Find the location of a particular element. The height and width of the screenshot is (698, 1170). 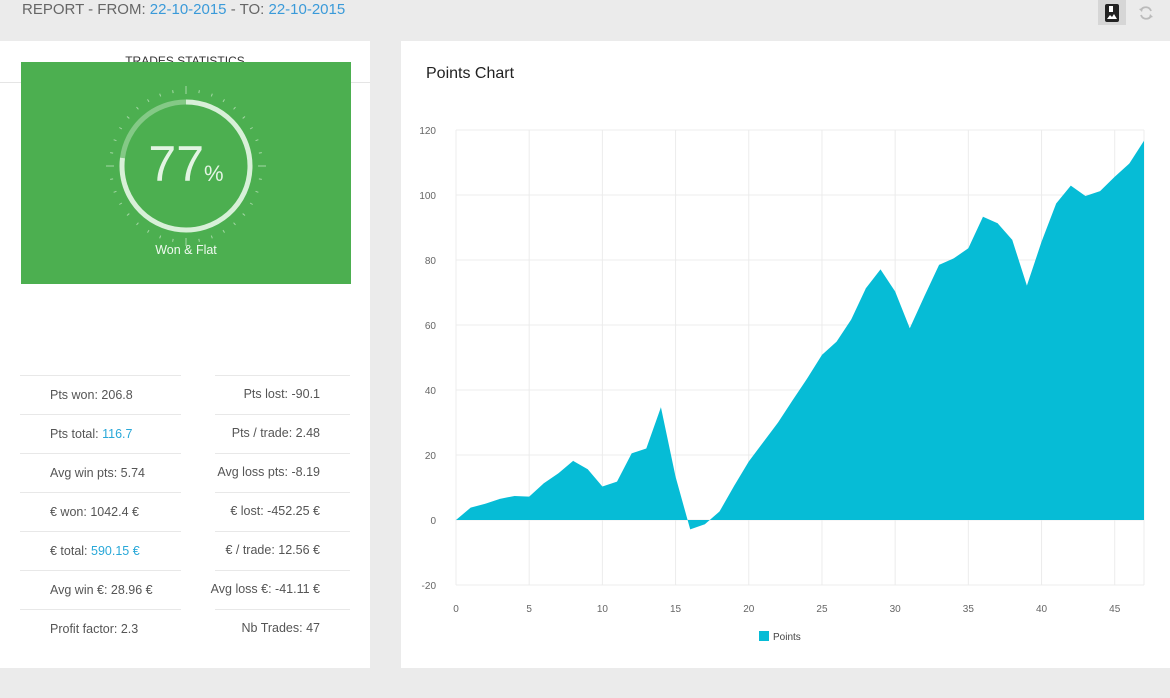

y-tick-label: 60 is located at coordinates (431, 326).